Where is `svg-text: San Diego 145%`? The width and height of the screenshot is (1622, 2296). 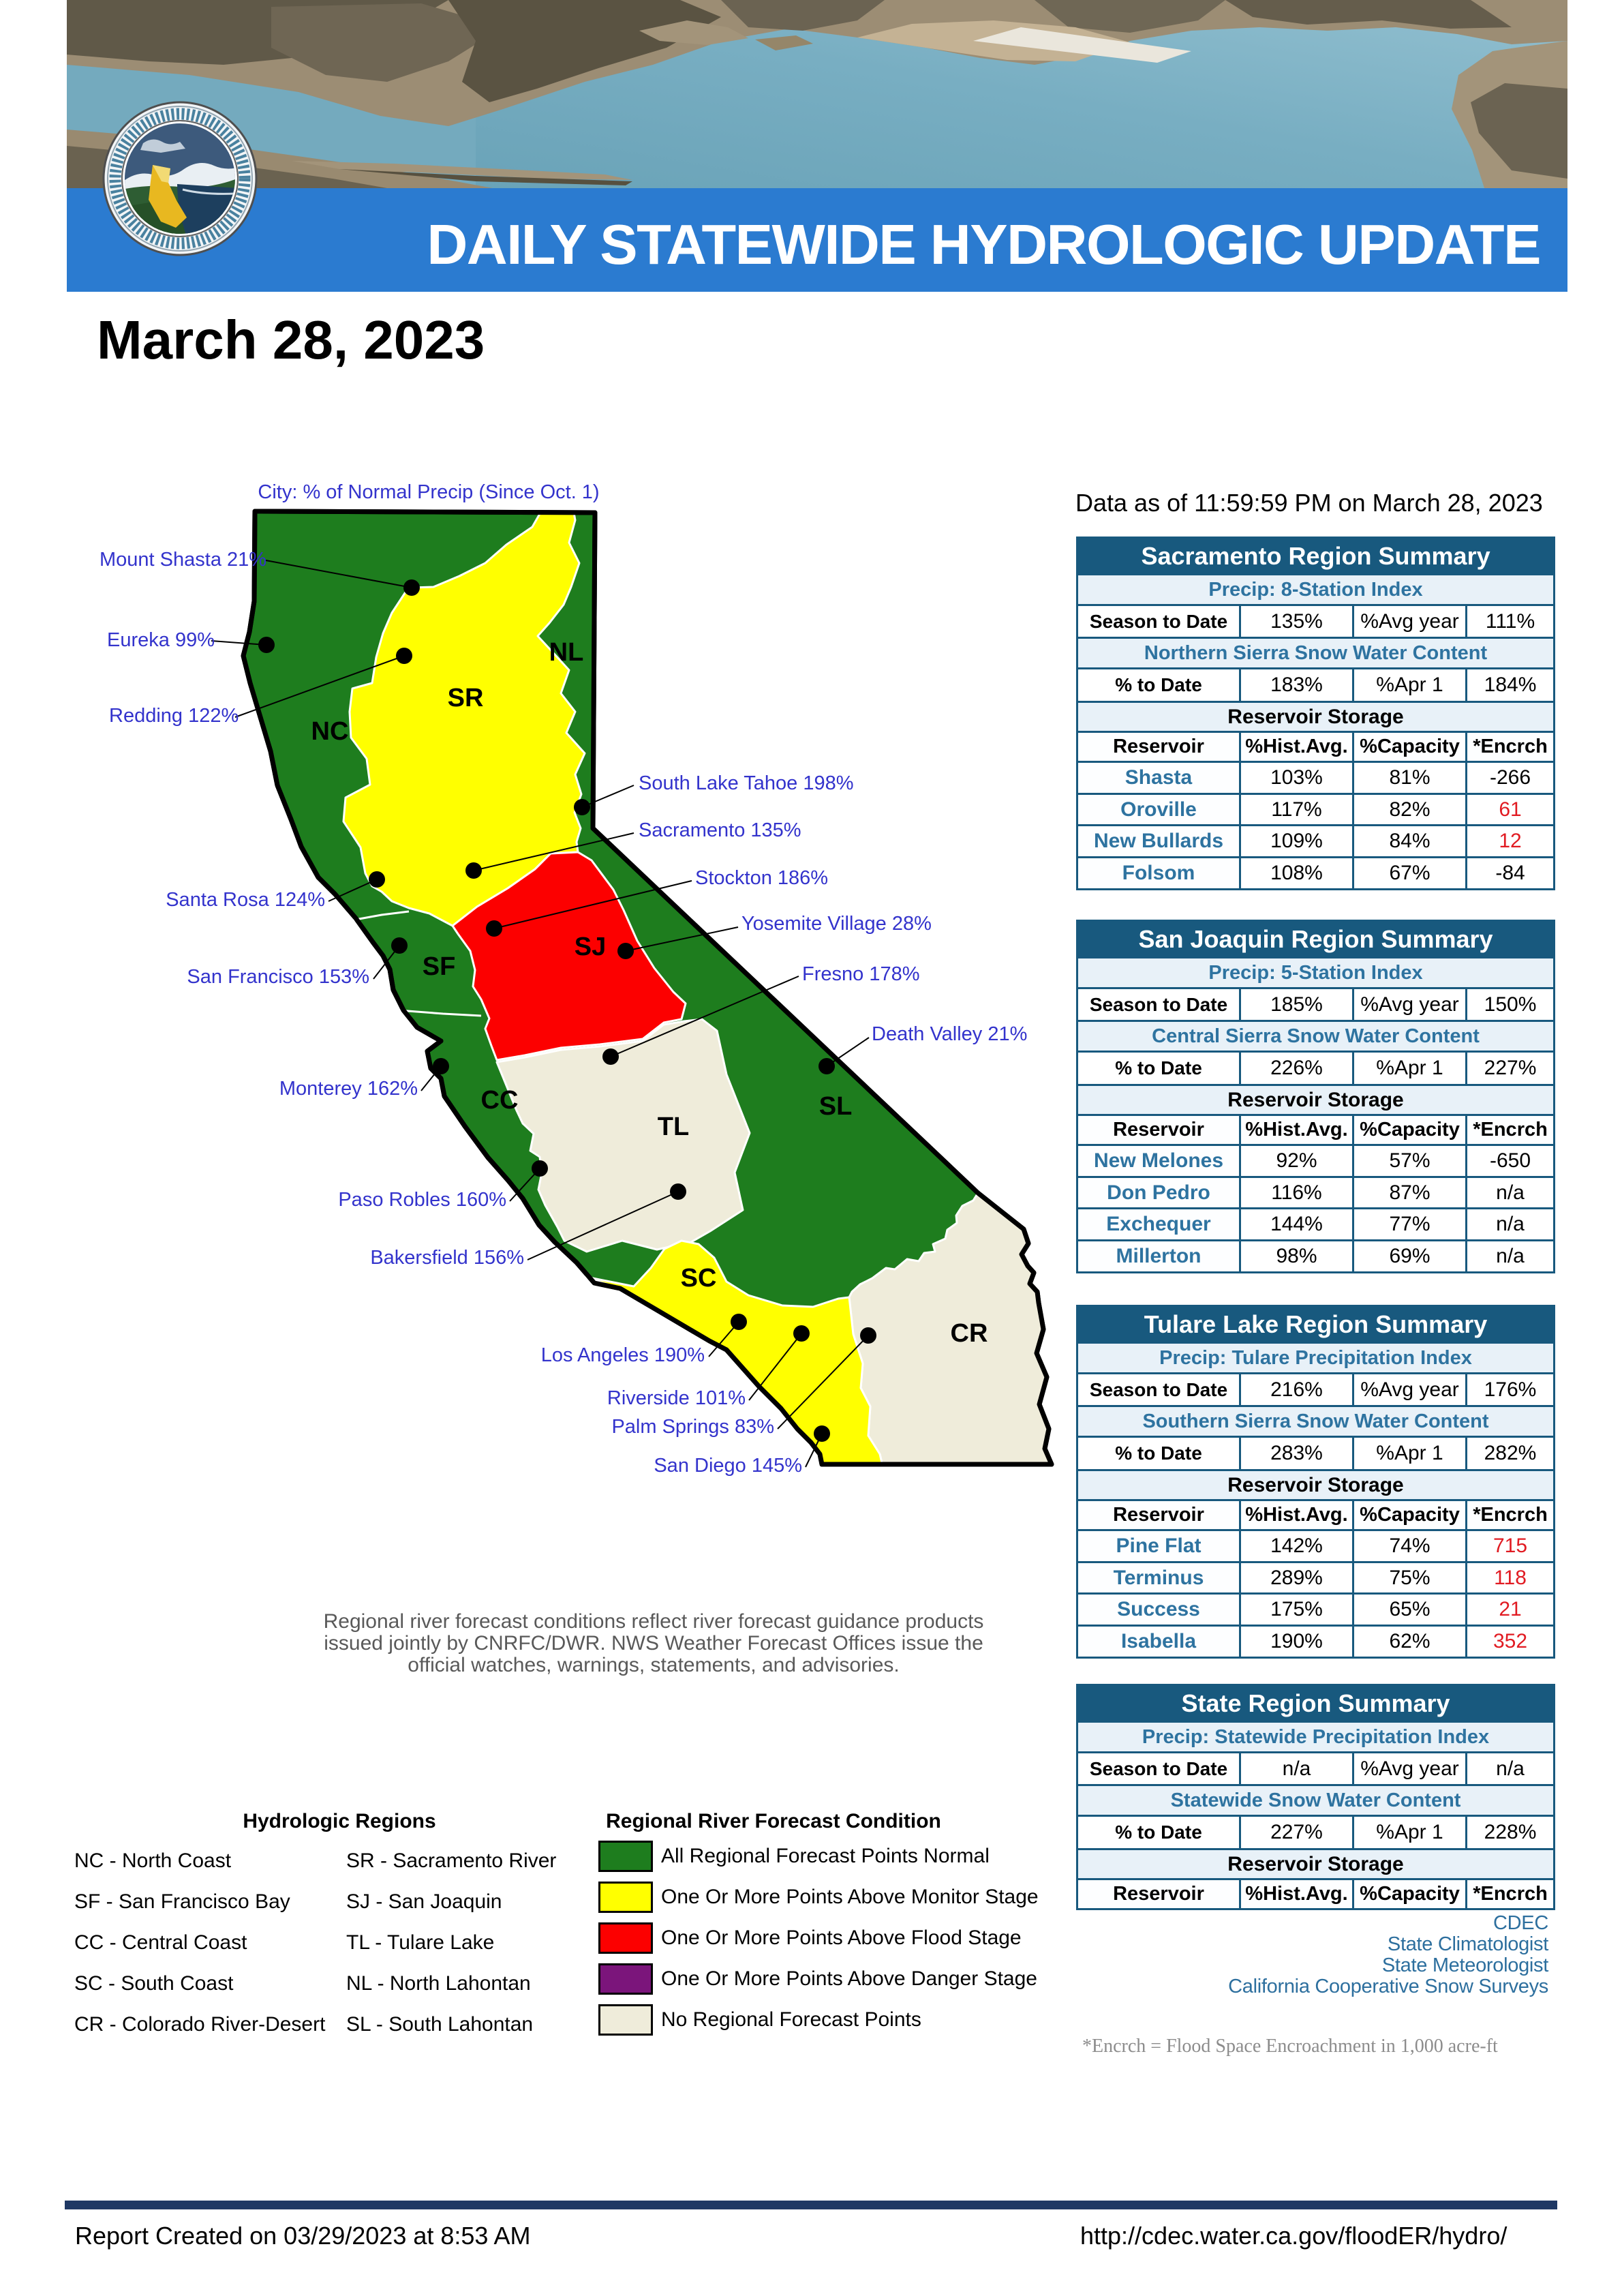
svg-text: San Diego 145% is located at coordinates (728, 1466).